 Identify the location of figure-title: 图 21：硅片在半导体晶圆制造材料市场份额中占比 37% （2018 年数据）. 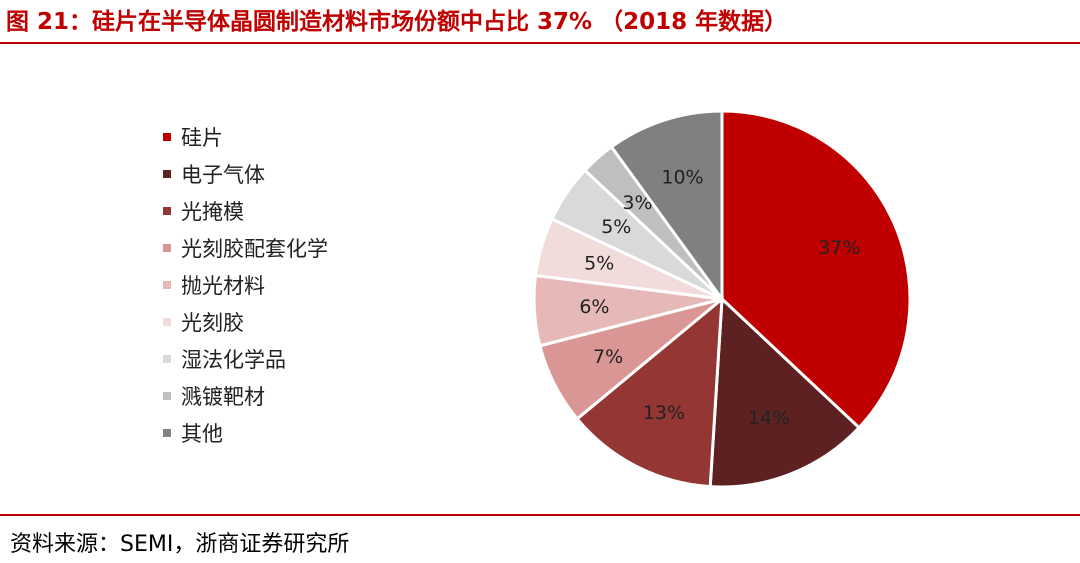
(397, 22).